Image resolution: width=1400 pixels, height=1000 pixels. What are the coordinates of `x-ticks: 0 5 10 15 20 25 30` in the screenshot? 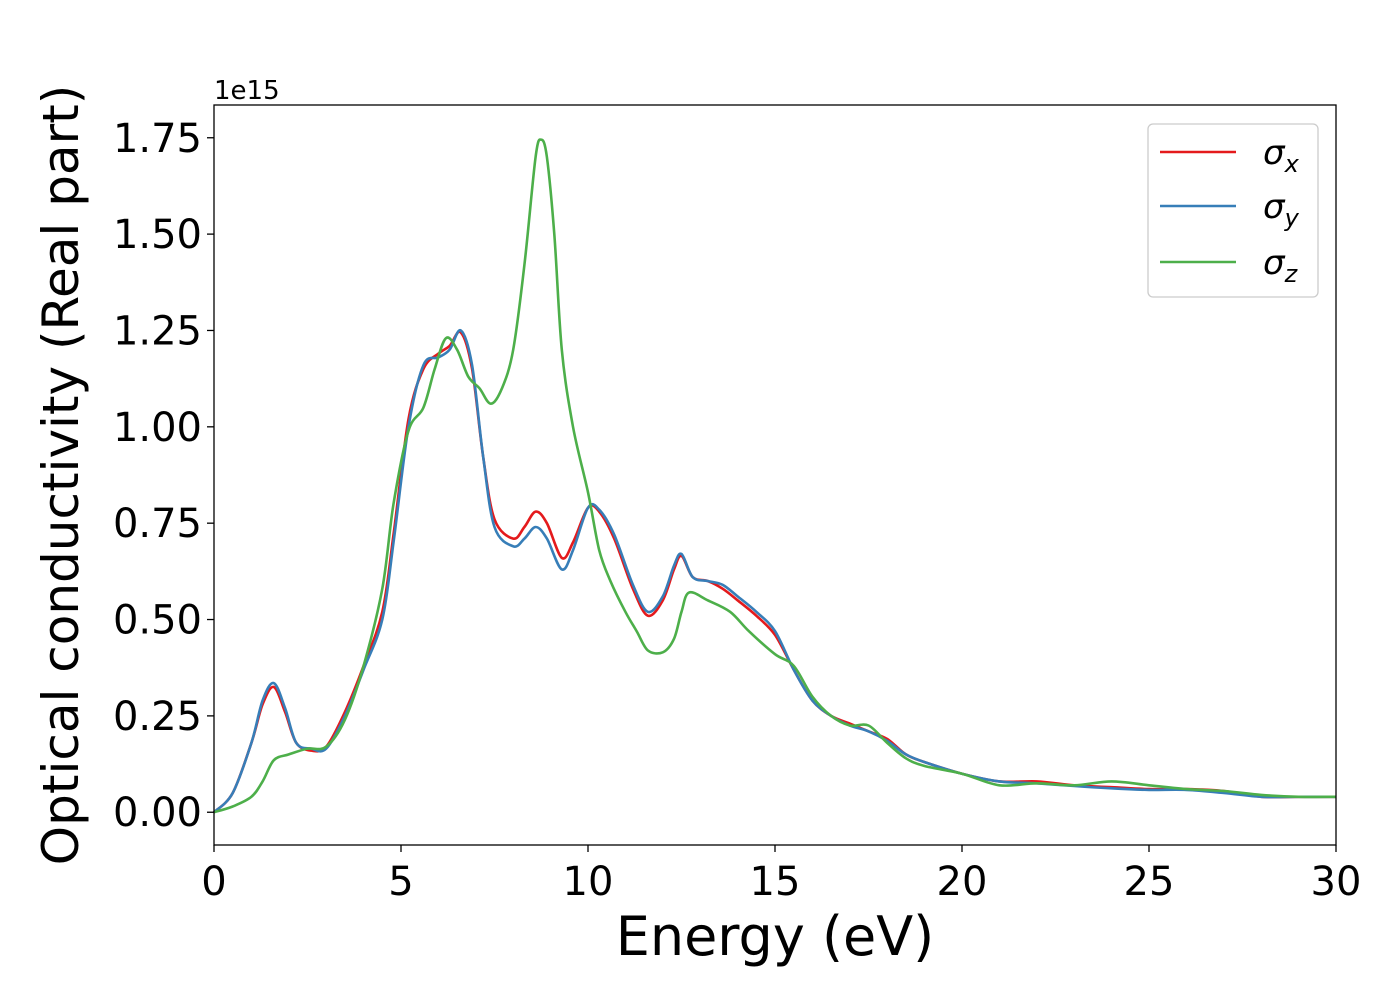 It's located at (781, 875).